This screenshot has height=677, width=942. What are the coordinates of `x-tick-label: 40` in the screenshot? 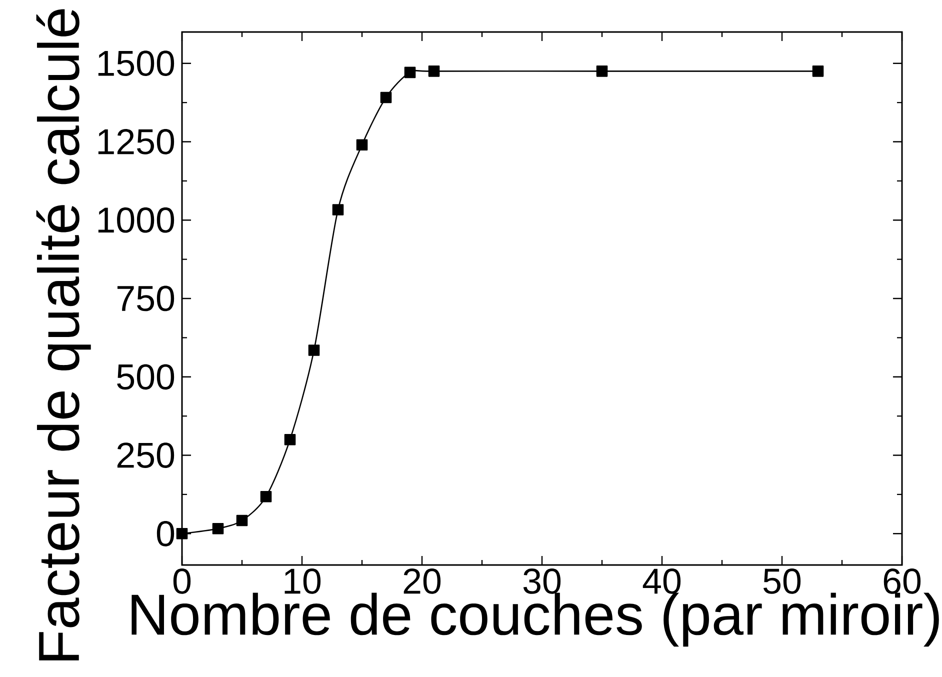 It's located at (661, 581).